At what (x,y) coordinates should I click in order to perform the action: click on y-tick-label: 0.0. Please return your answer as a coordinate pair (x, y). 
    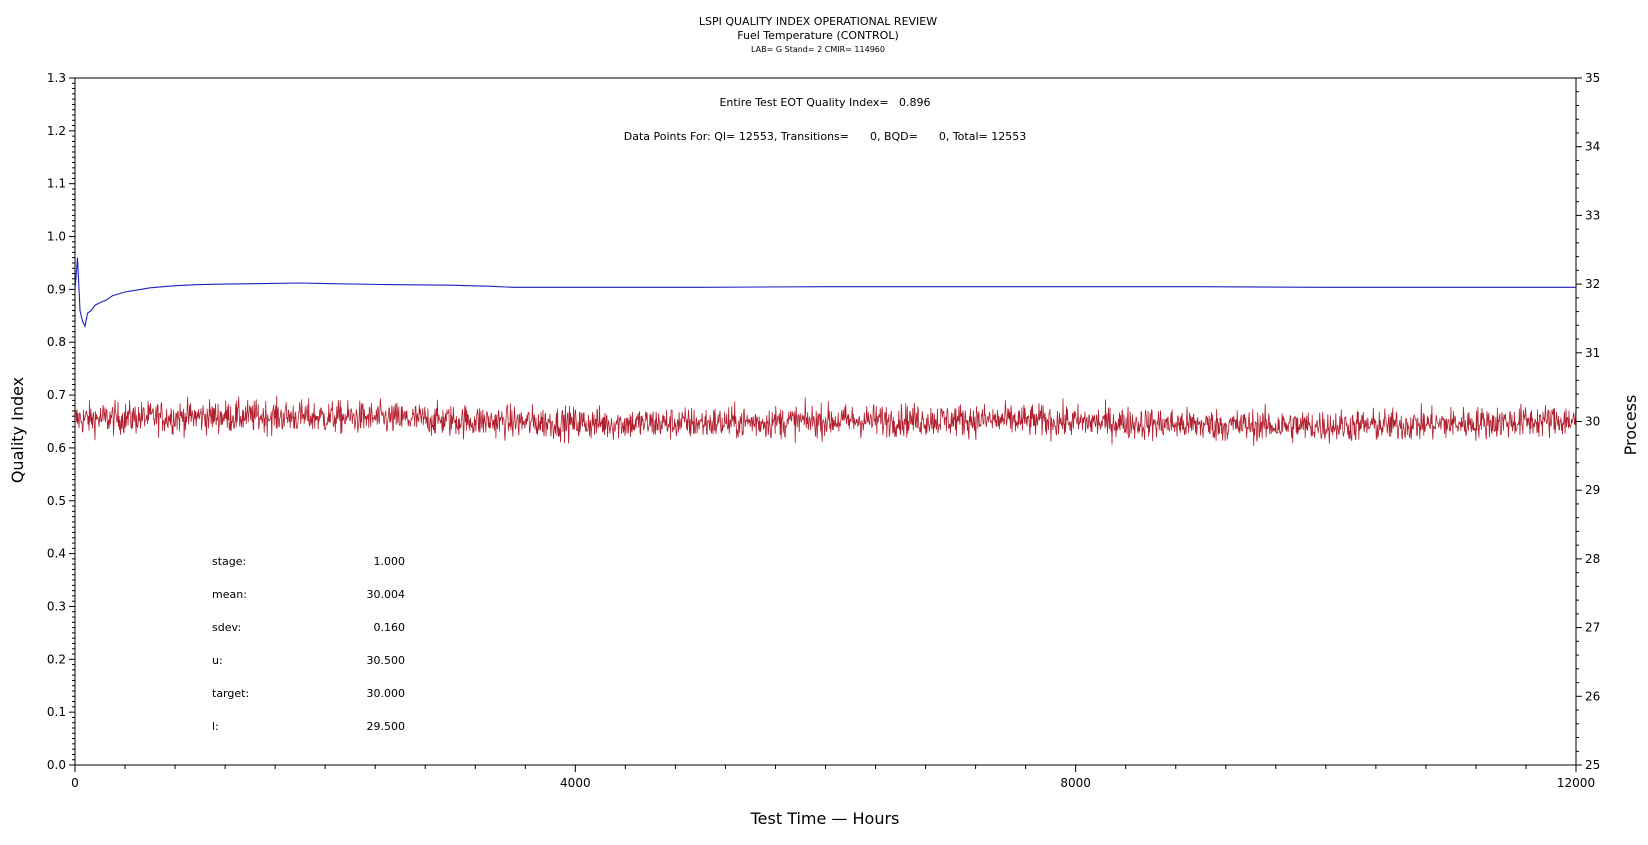
    Looking at the image, I should click on (56, 765).